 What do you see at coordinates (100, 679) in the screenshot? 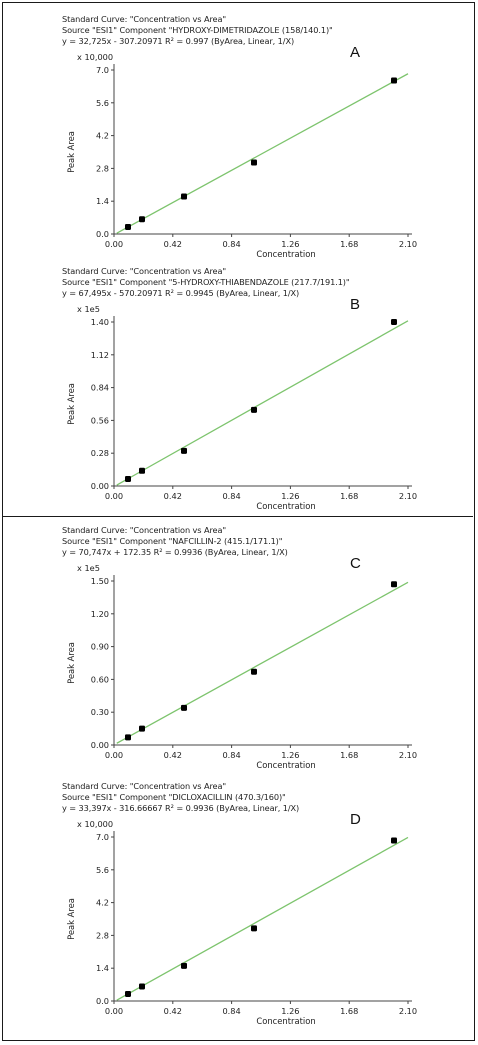
I see `y-tick-label: 0.60` at bounding box center [100, 679].